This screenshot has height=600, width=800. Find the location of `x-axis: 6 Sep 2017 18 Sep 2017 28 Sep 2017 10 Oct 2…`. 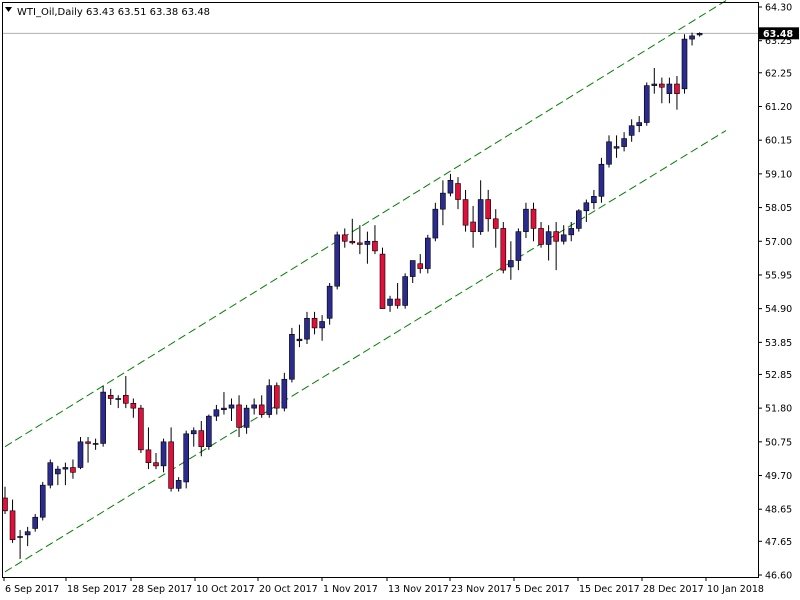

x-axis: 6 Sep 2017 18 Sep 2017 28 Sep 2017 10 Oct 2… is located at coordinates (383, 586).